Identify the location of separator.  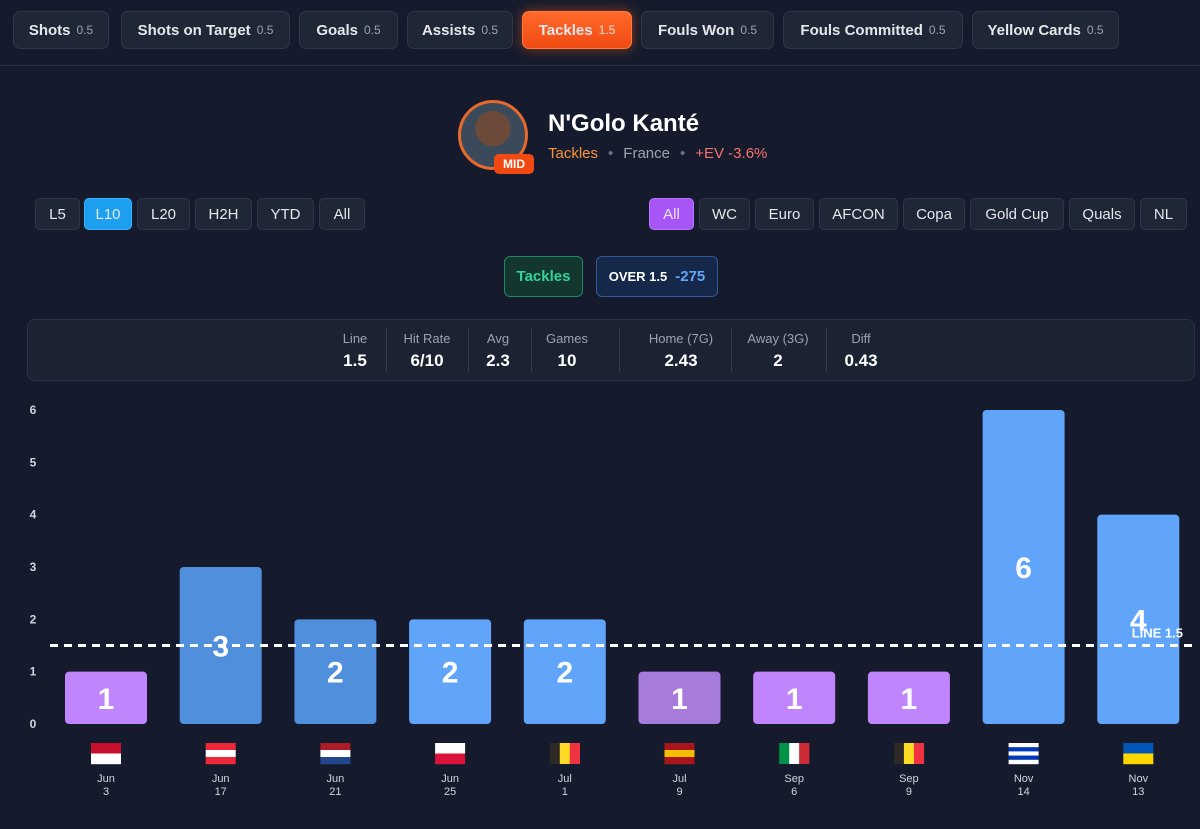
(386, 350).